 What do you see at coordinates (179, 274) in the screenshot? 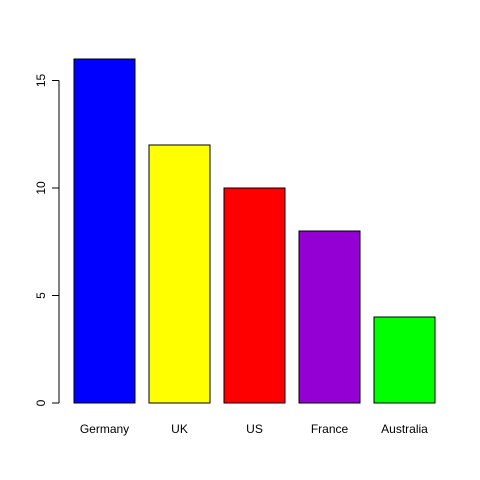
I see `bar-uk` at bounding box center [179, 274].